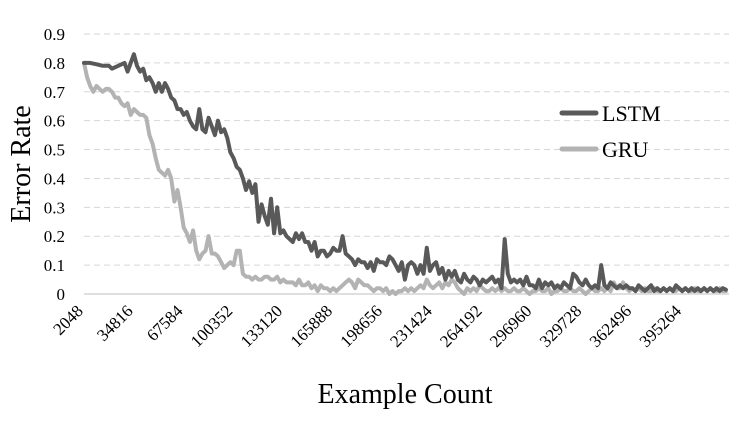 Image resolution: width=747 pixels, height=424 pixels. I want to click on x-tick-label: 231424, so click(411, 326).